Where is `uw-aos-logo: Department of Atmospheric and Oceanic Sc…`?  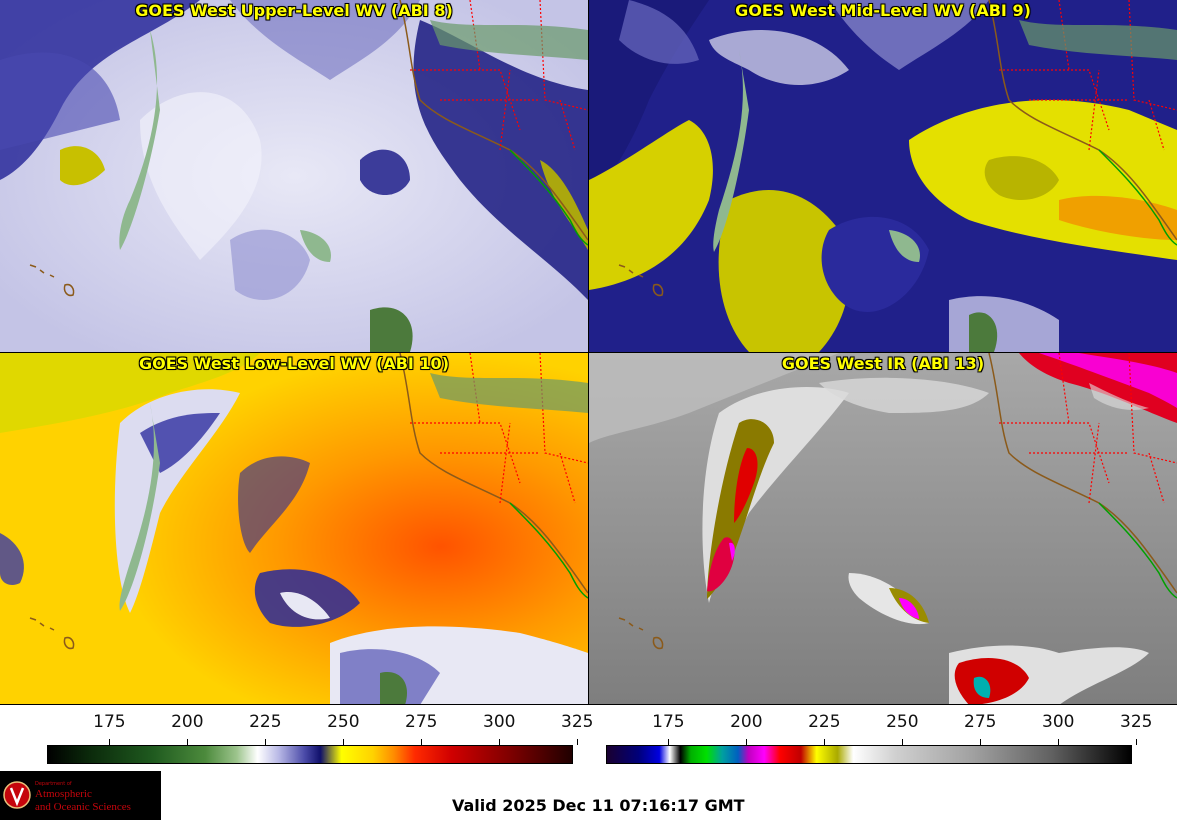
uw-aos-logo: Department of Atmospheric and Oceanic Sc… is located at coordinates (80, 795).